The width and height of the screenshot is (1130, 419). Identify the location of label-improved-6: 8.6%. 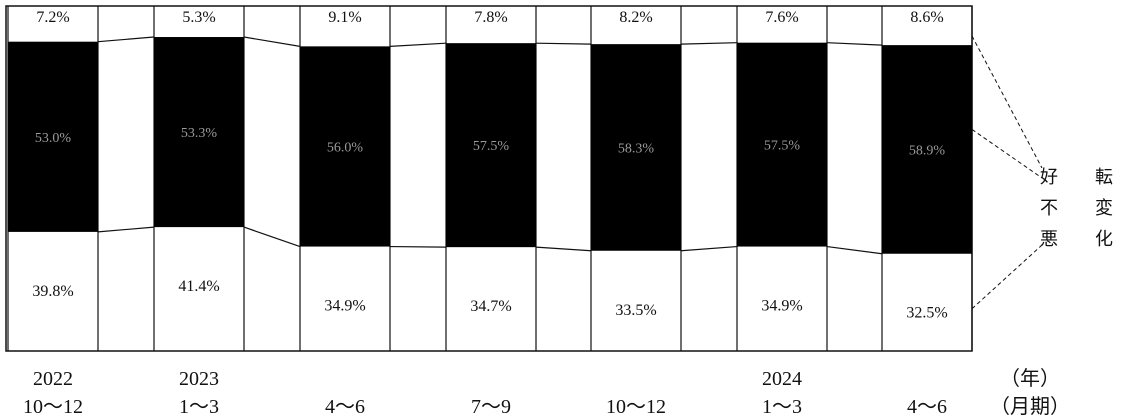
(926, 17).